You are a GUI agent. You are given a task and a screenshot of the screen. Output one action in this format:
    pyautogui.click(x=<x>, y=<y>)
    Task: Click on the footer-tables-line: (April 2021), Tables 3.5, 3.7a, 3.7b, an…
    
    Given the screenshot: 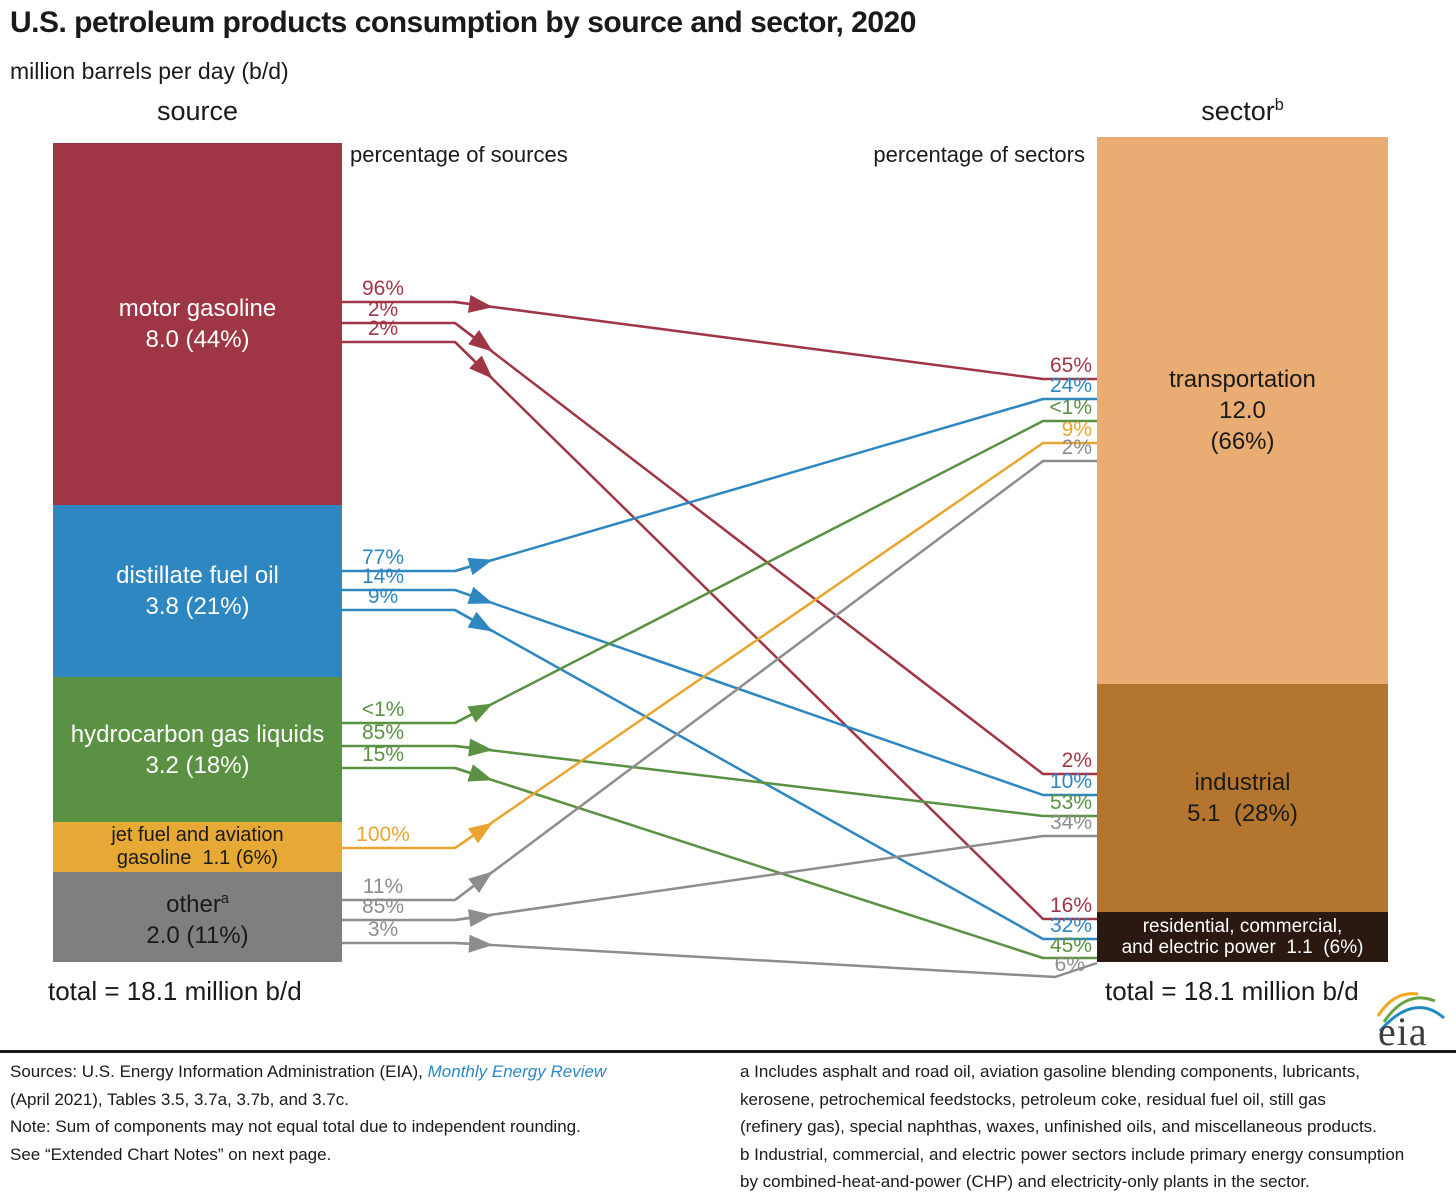 What is the action you would take?
    pyautogui.click(x=179, y=1099)
    